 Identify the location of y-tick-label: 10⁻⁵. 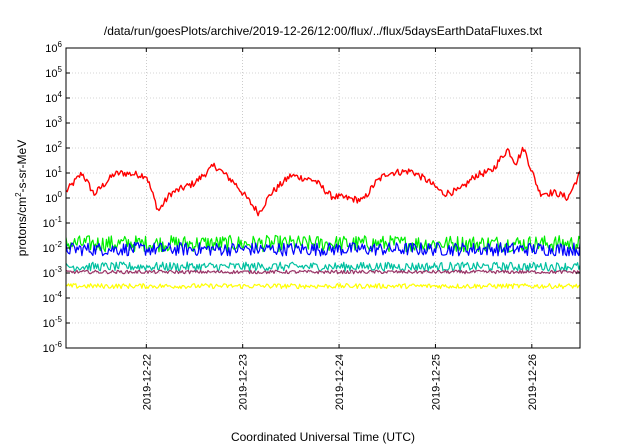
(53, 322).